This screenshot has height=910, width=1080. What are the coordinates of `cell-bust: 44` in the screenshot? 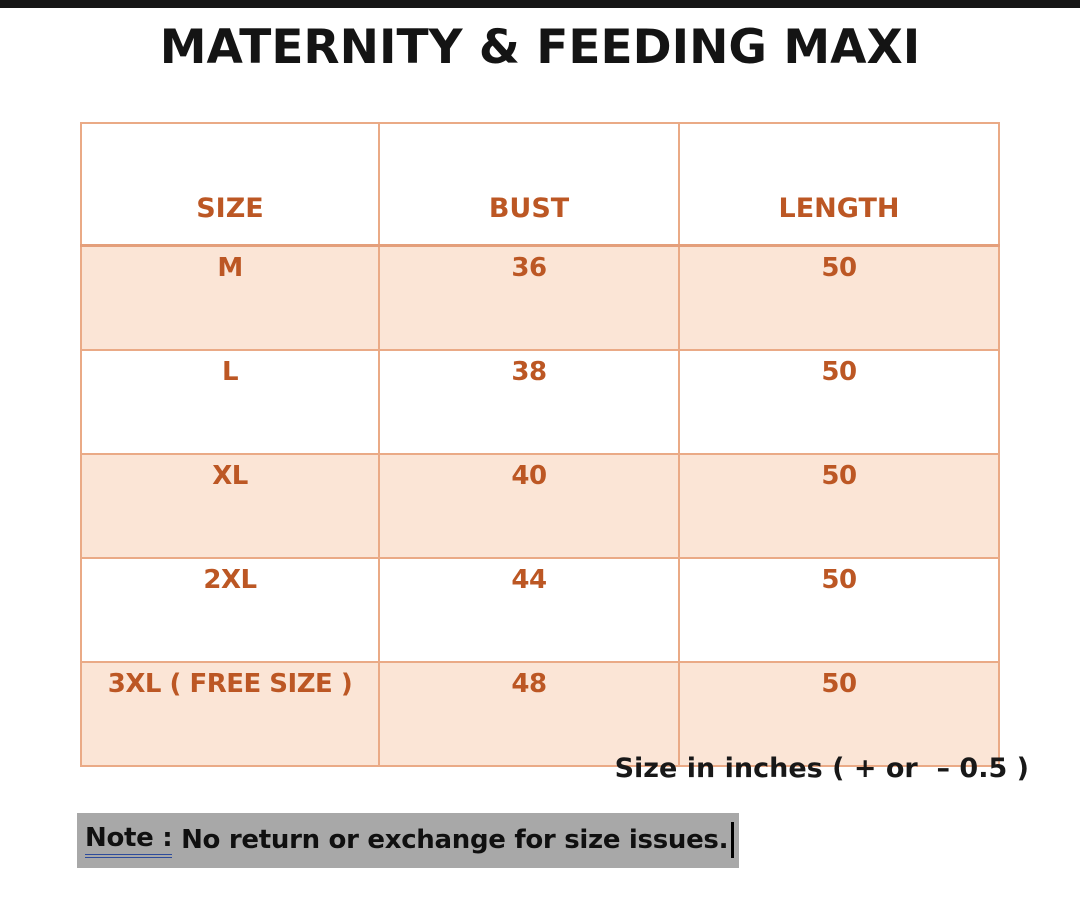 It's located at (529, 610).